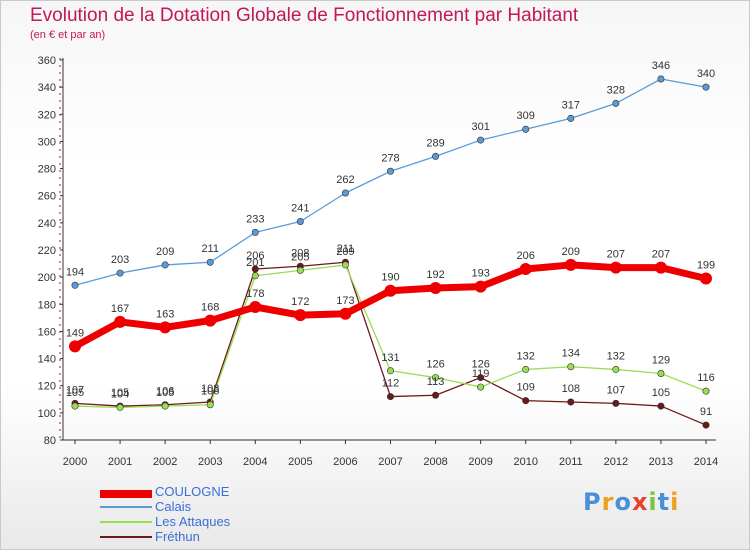  Describe the element at coordinates (126, 507) in the screenshot. I see `legend-swatch` at that location.